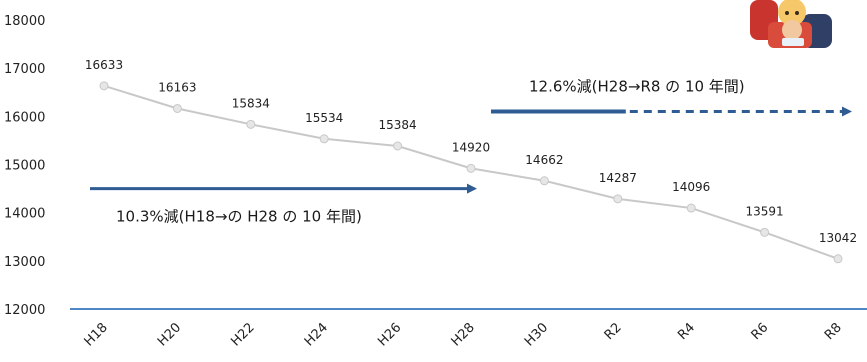  I want to click on data-point-H24, so click(324, 139).